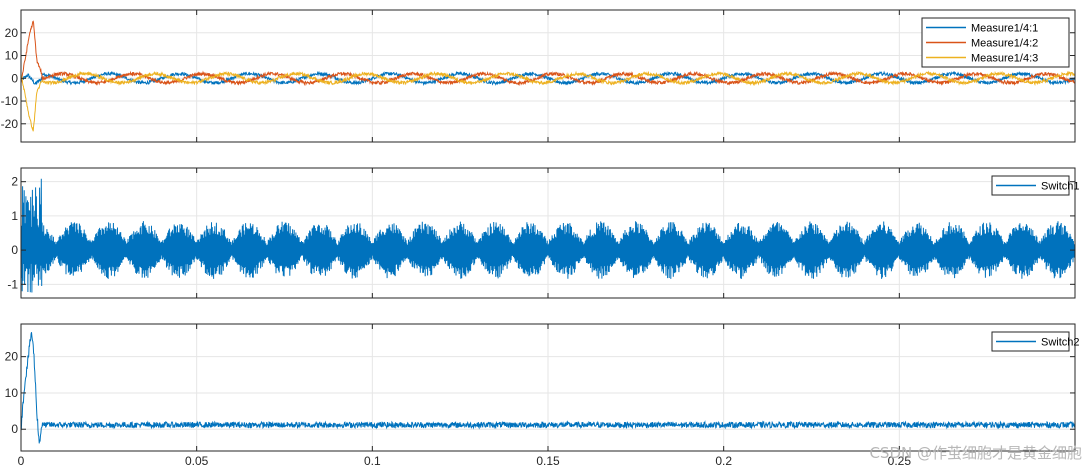 The width and height of the screenshot is (1090, 471). Describe the element at coordinates (1035, 341) in the screenshot. I see `legend: Switch2` at that location.